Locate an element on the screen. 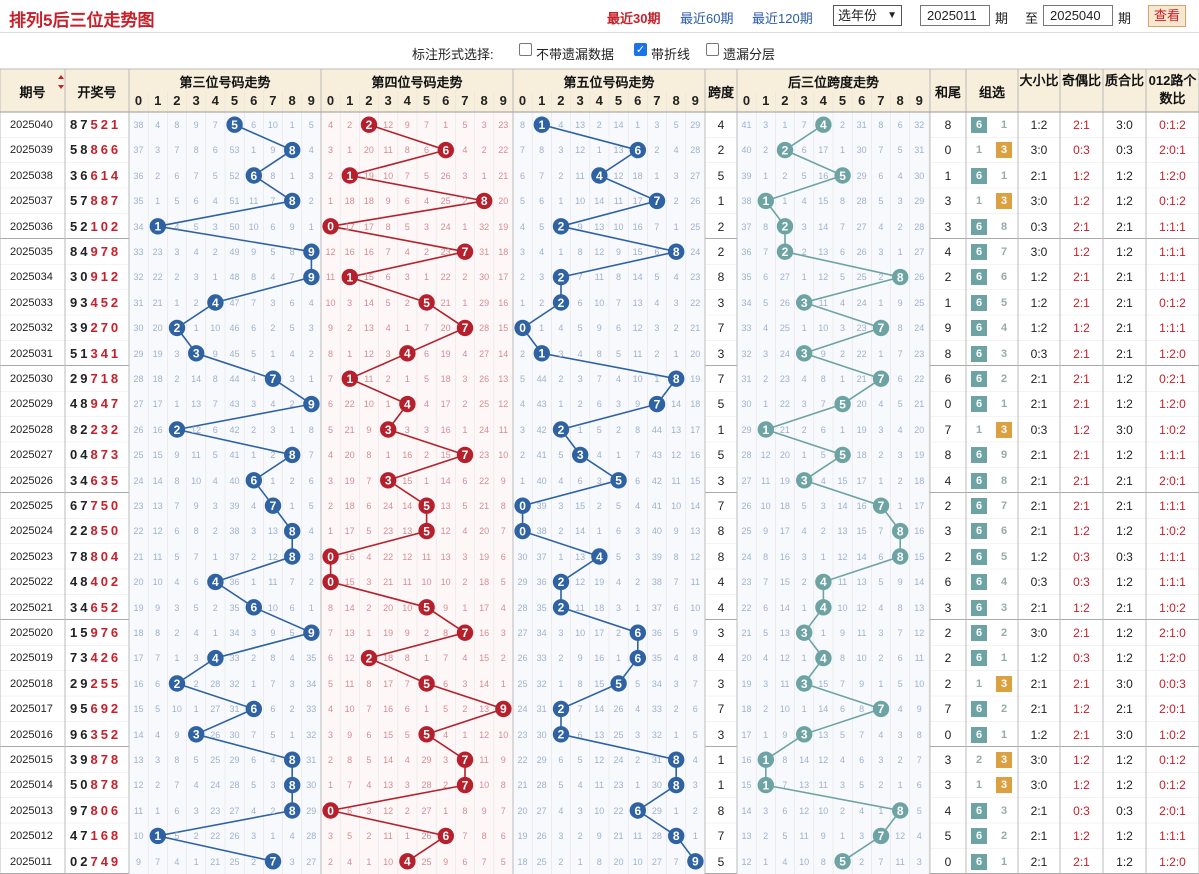 The image size is (1199, 874). period-cell: 2025022 is located at coordinates (31, 582).